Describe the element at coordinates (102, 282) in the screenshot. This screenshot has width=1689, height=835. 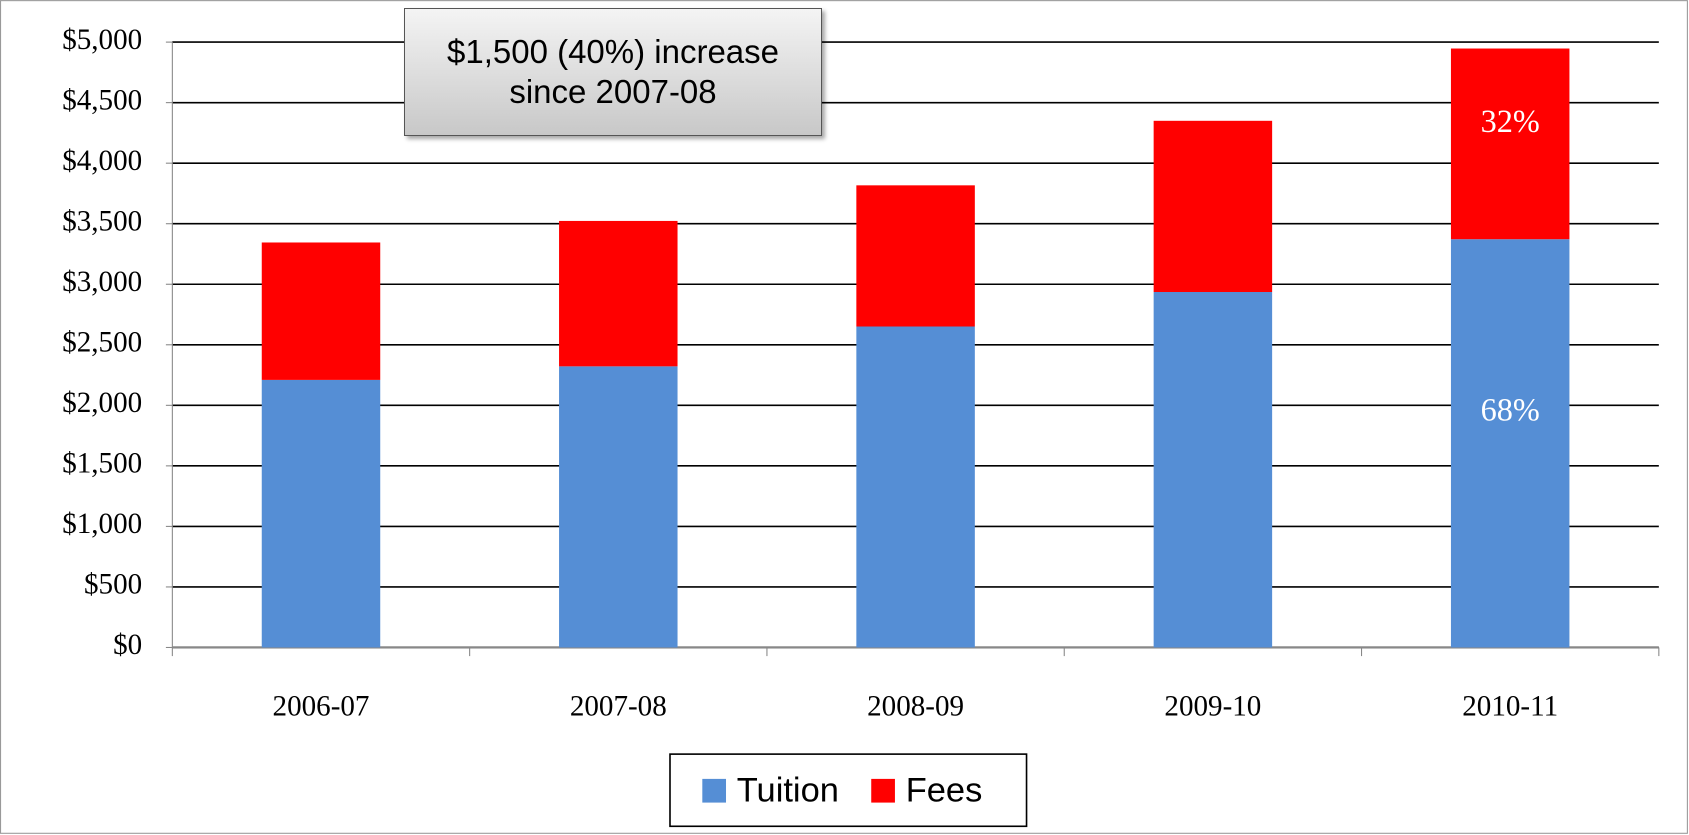
I see `y-tick-label: $3,000` at that location.